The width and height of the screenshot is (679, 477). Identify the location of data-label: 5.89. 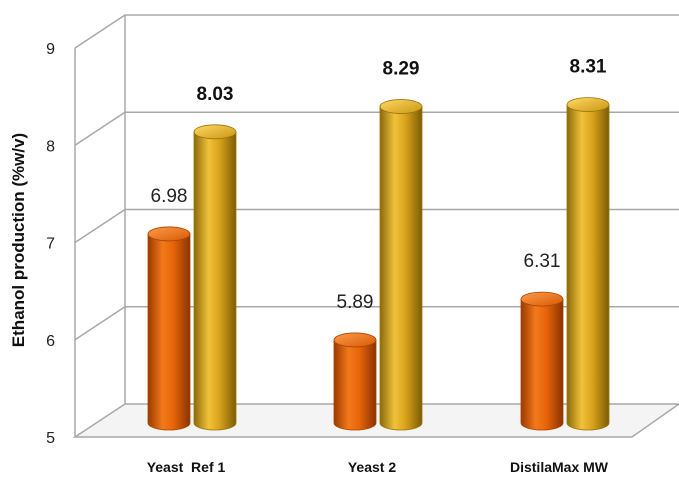
(355, 302).